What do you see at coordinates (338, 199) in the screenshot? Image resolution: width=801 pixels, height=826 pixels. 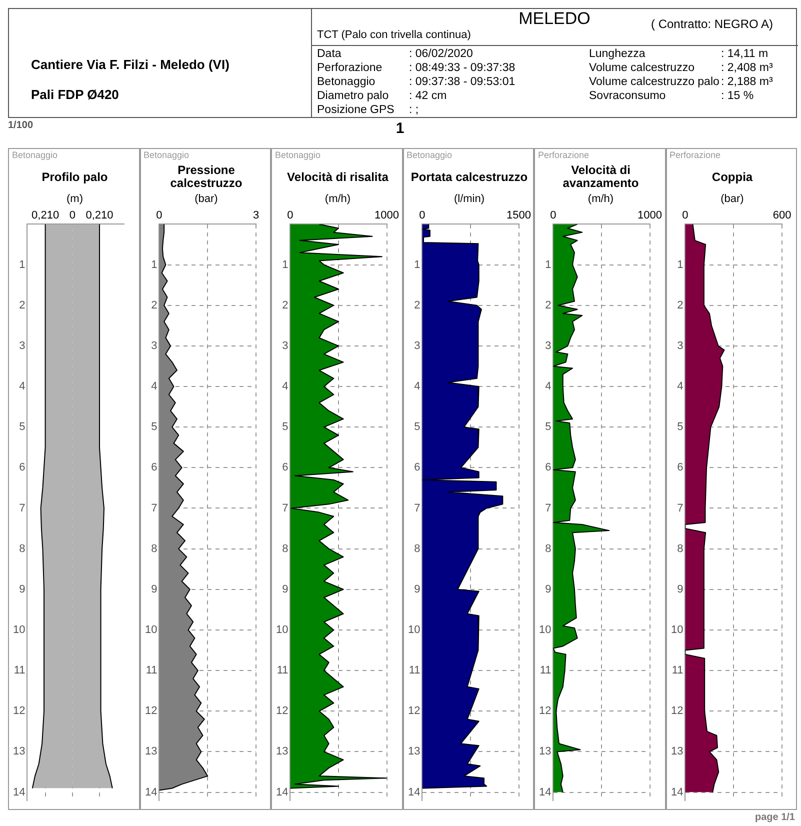 I see `x-axis-title: (m/h)` at bounding box center [338, 199].